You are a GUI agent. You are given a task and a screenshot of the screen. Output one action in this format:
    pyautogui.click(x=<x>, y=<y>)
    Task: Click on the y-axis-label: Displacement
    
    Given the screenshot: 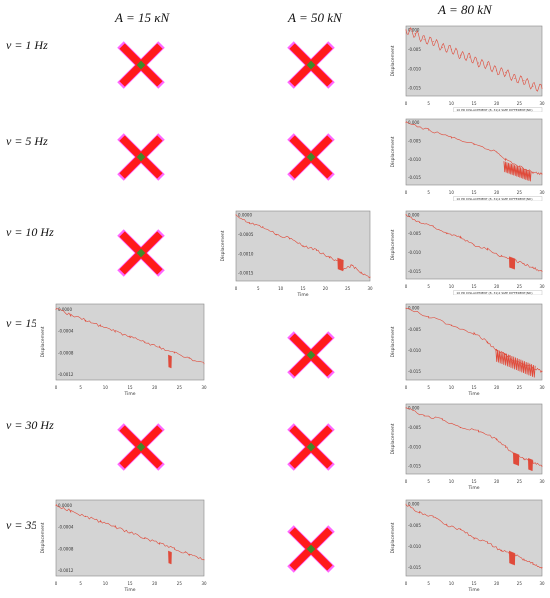 What is the action you would take?
    pyautogui.click(x=393, y=151)
    